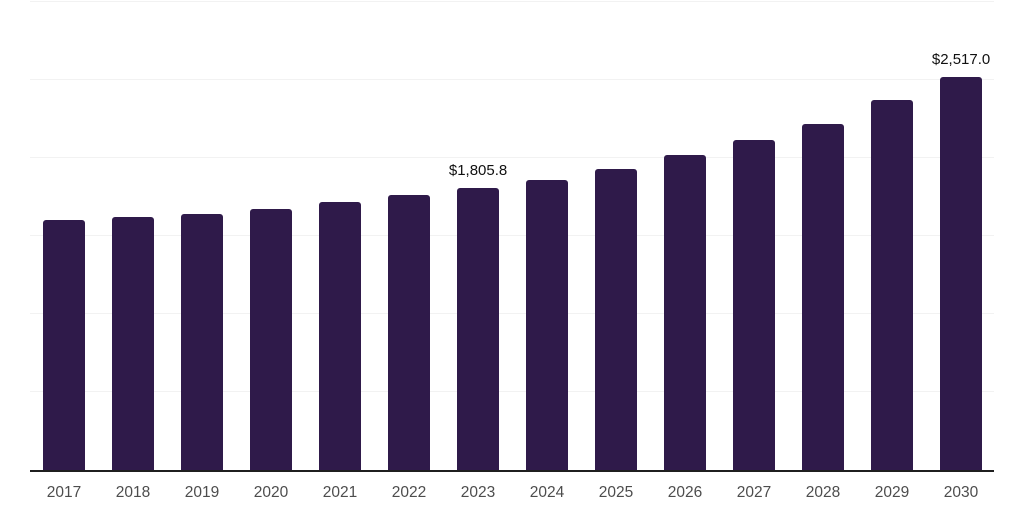 The image size is (1024, 512). Describe the element at coordinates (271, 339) in the screenshot. I see `bar-2020` at that location.